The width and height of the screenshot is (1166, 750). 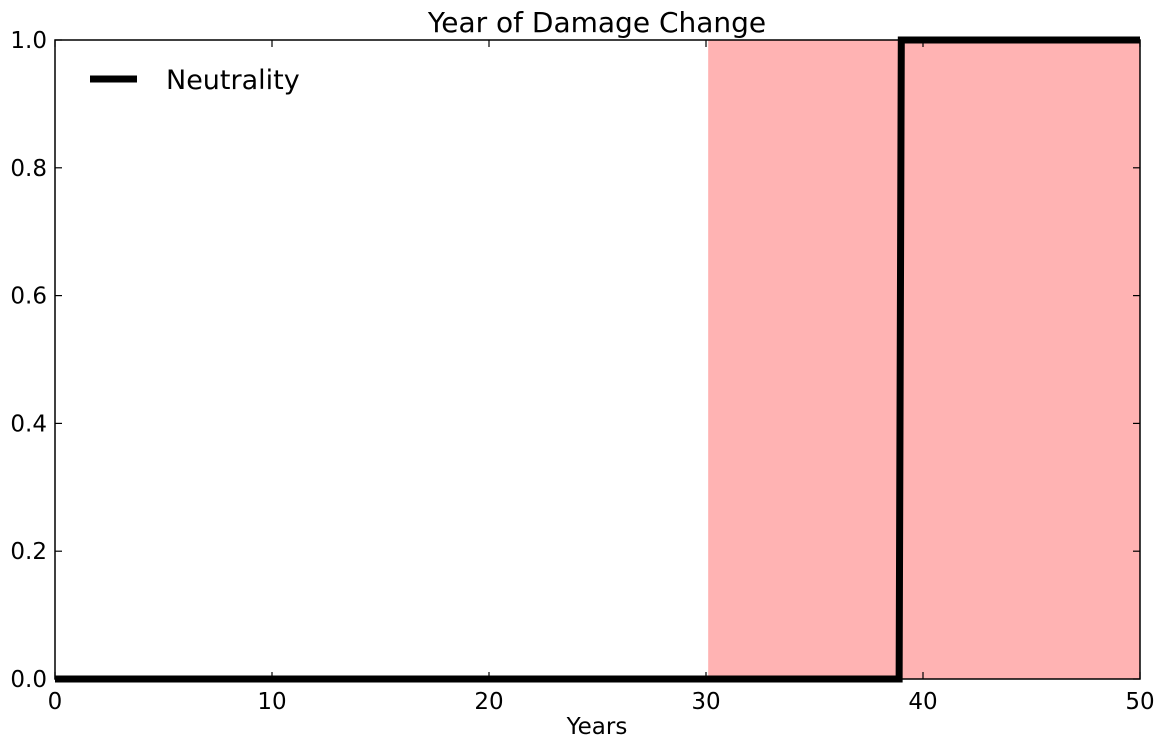 I want to click on x-tick-label: 0, so click(x=55, y=702).